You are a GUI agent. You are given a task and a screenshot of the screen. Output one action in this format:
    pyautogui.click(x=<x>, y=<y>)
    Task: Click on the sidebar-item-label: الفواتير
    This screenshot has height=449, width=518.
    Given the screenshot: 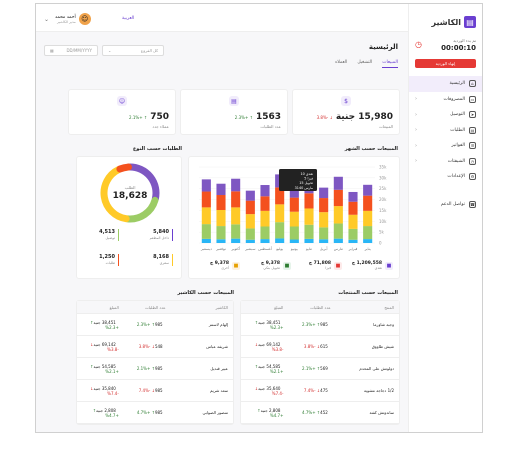 What is the action you would take?
    pyautogui.click(x=458, y=146)
    